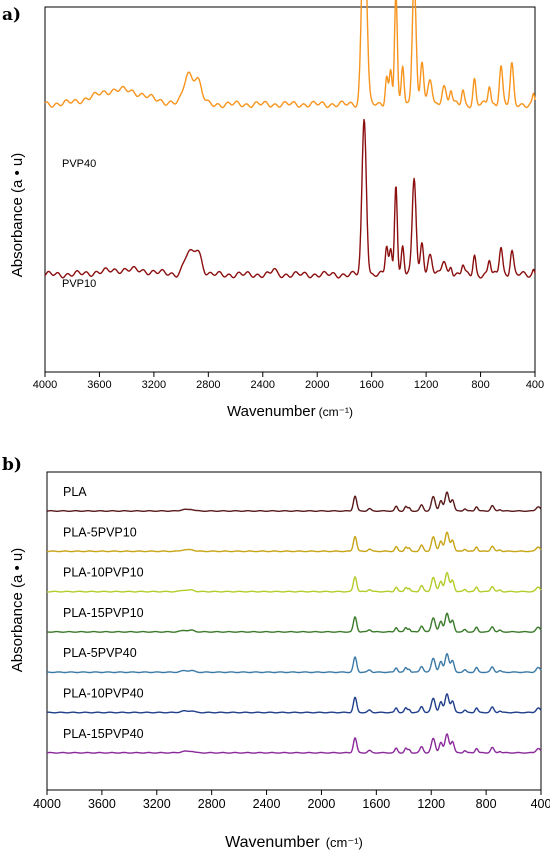  Describe the element at coordinates (17, 610) in the screenshot. I see `panel-b-y-axis-title: Absorbance (a • u)` at that location.